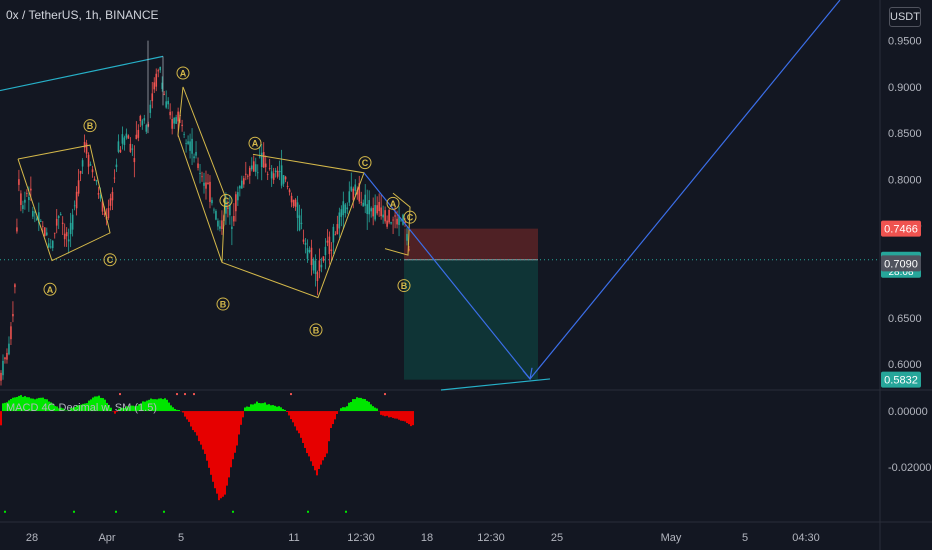 The image size is (932, 550). I want to click on stop-loss-zone, so click(471, 244).